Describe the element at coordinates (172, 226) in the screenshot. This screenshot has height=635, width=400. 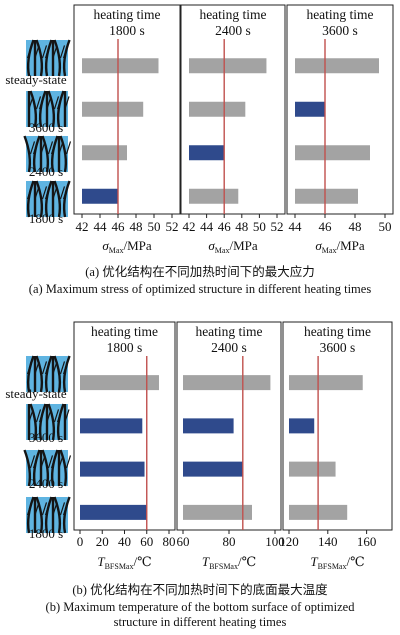
I see `x-tick-label: 52` at that location.